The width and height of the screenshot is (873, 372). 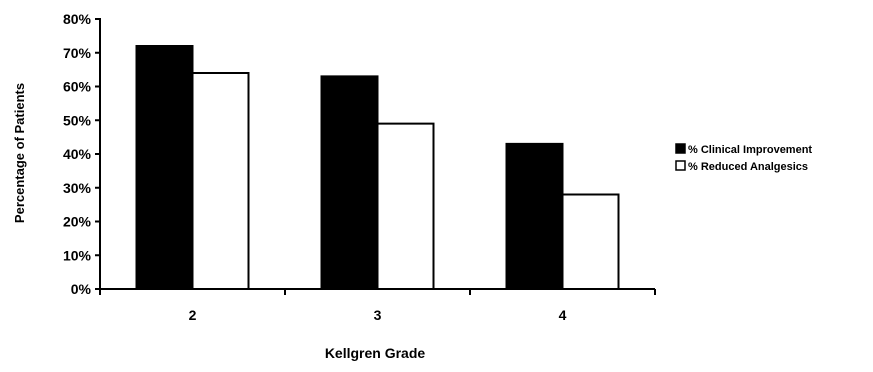 What do you see at coordinates (77, 53) in the screenshot?
I see `y-tick-label: 70%` at bounding box center [77, 53].